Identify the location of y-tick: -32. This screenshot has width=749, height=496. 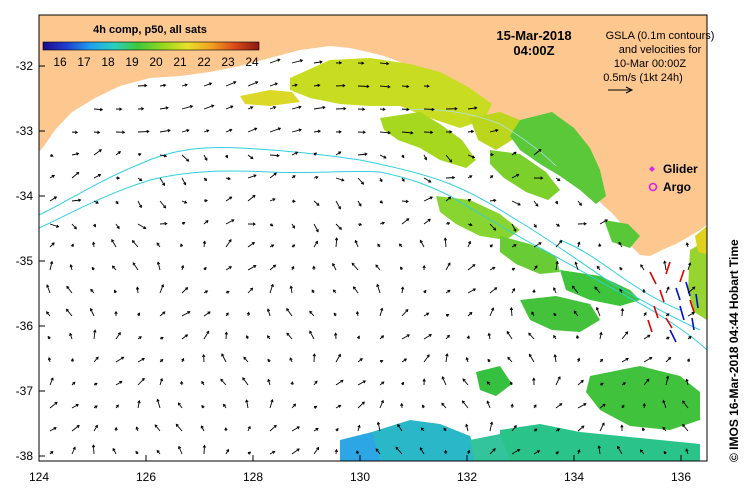
(30, 66).